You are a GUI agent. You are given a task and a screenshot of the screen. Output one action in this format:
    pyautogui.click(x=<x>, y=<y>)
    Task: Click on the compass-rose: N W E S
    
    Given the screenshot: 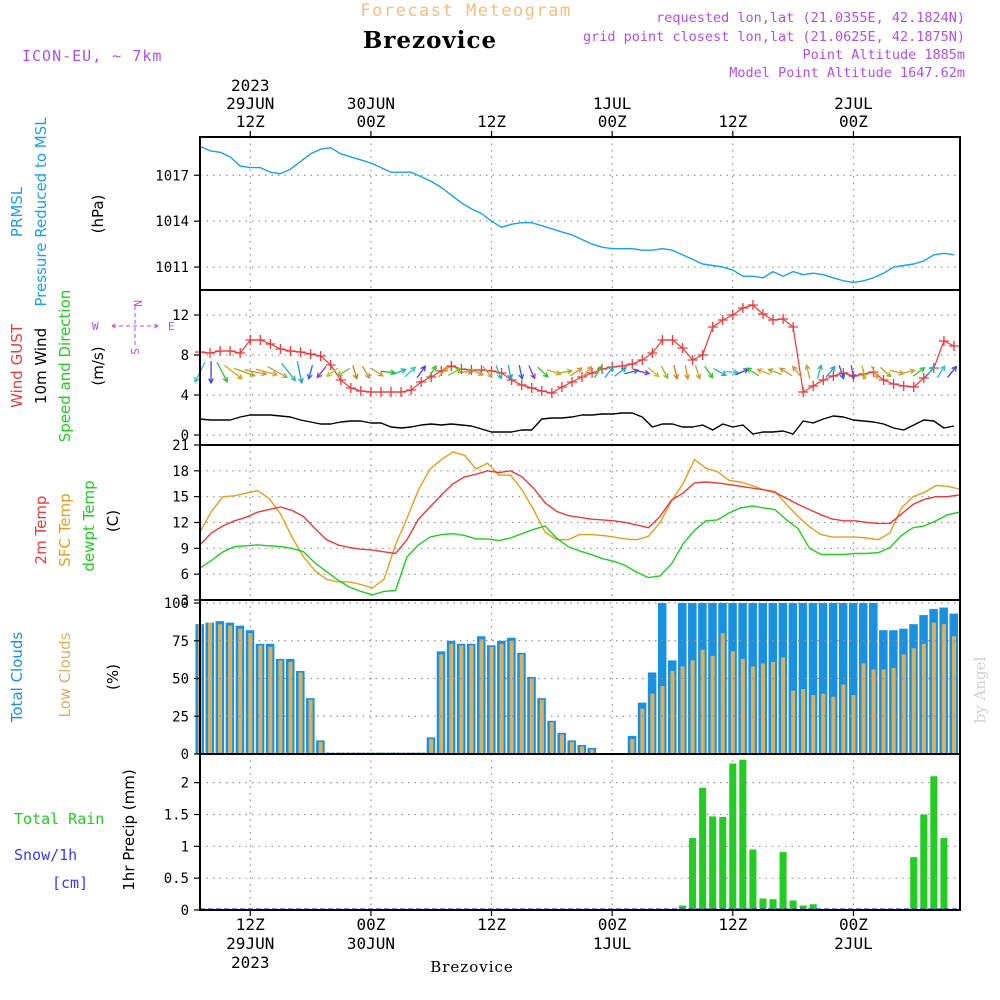 What is the action you would take?
    pyautogui.click(x=133, y=327)
    